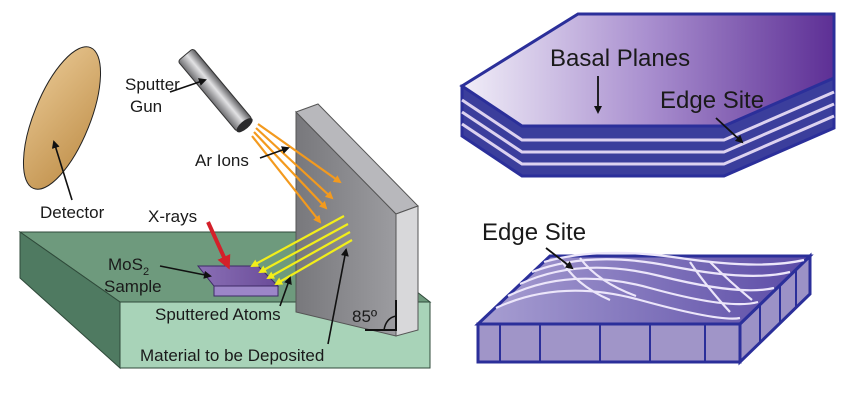 The image size is (846, 420). I want to click on detector-label: Detector, so click(72, 212).